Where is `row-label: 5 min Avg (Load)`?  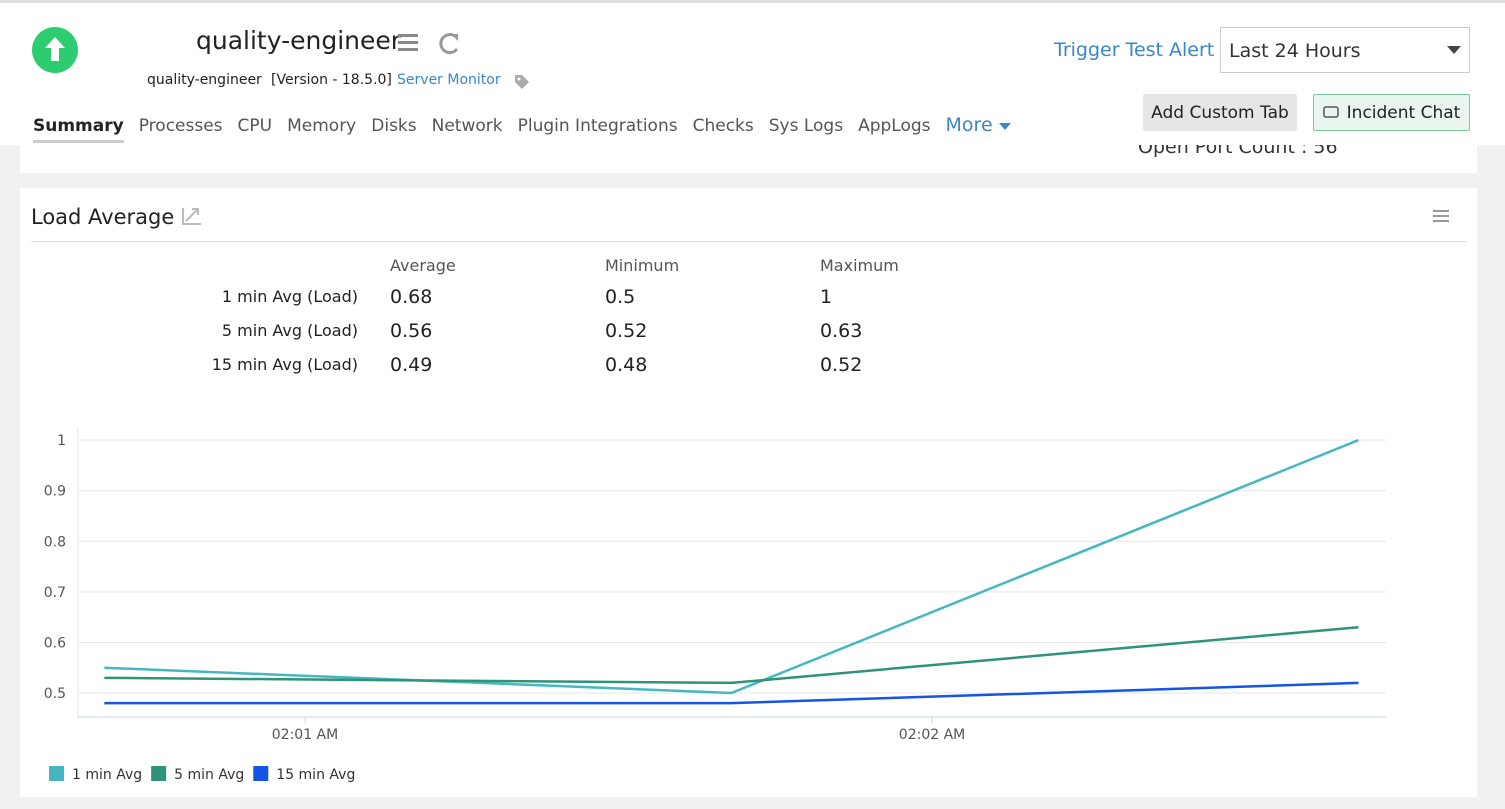 row-label: 5 min Avg (Load) is located at coordinates (289, 330).